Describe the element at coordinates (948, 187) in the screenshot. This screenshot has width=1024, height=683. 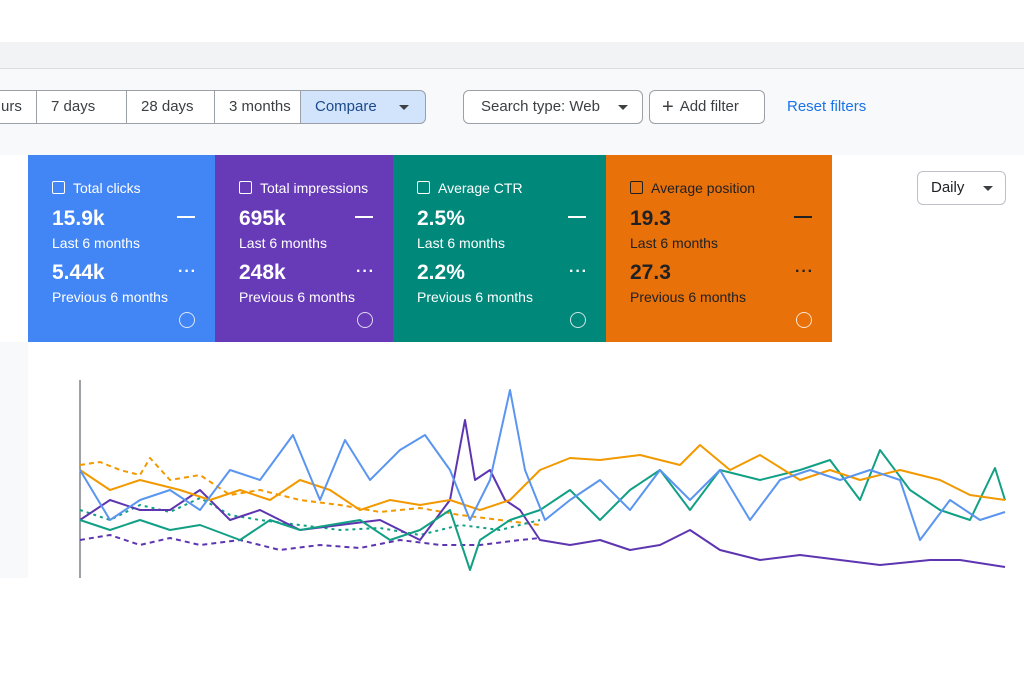
I see `granularity-label: Daily` at that location.